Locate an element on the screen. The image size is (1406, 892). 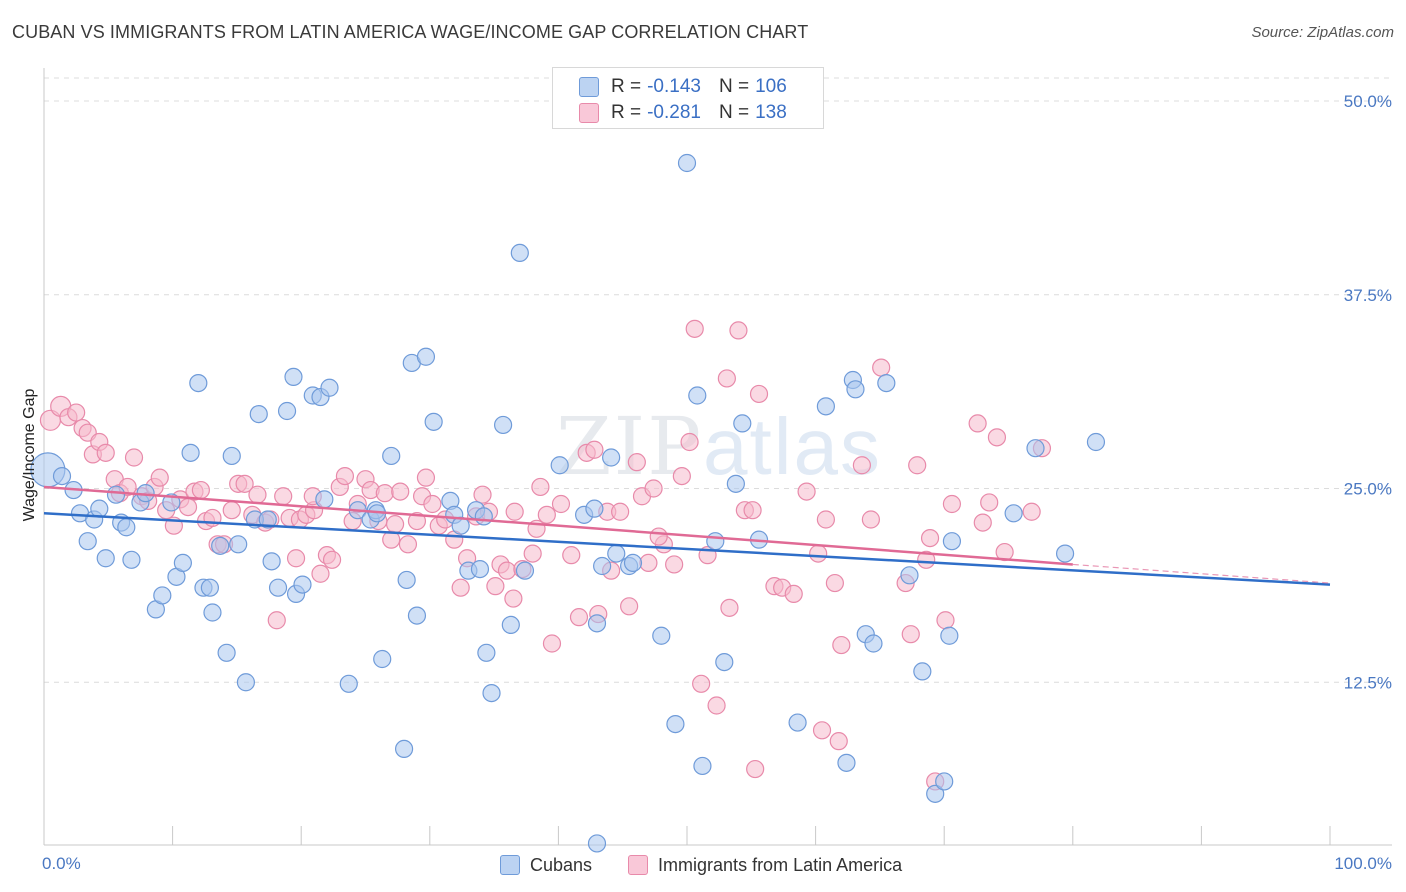
latin-trend-line is located at coordinates (558, 525).